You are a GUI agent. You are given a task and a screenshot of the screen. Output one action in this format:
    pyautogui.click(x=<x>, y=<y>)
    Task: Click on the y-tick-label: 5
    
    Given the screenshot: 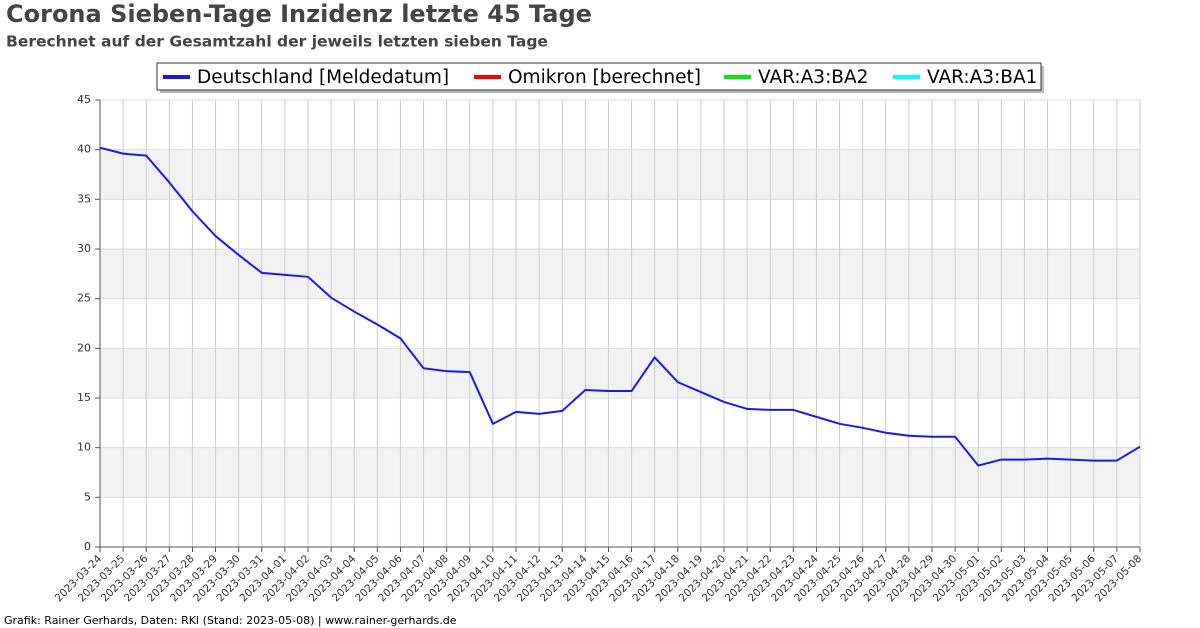 What is the action you would take?
    pyautogui.click(x=87, y=496)
    